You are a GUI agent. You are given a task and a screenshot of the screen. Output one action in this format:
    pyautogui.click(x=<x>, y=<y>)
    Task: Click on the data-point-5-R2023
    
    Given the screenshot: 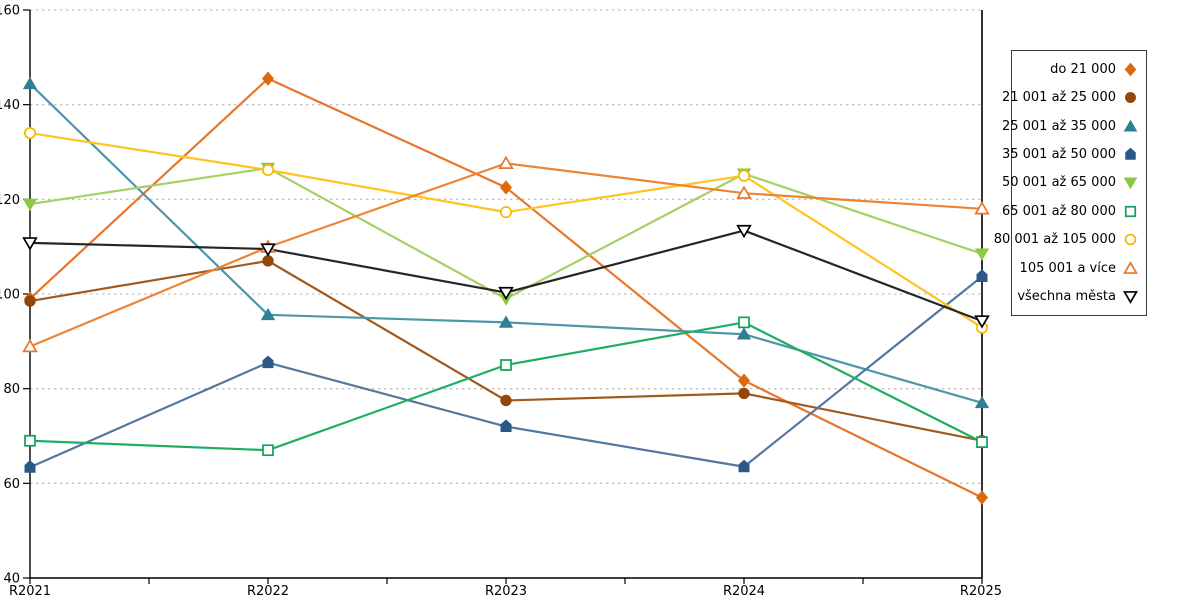 What is the action you would take?
    pyautogui.click(x=506, y=365)
    